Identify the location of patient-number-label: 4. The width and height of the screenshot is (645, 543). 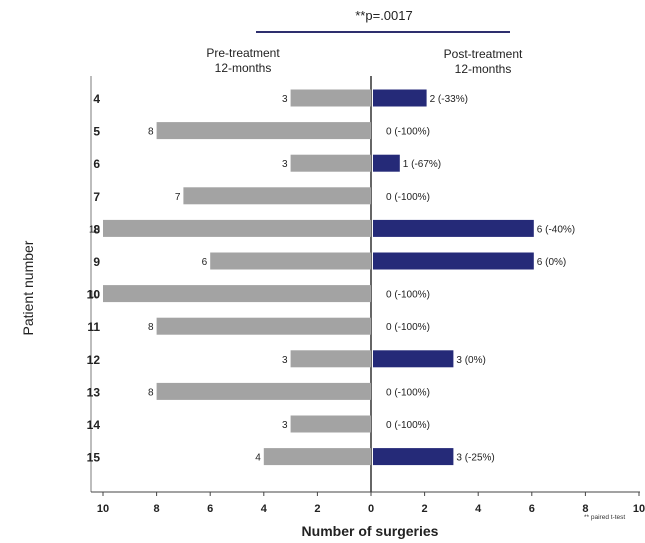
(96, 99).